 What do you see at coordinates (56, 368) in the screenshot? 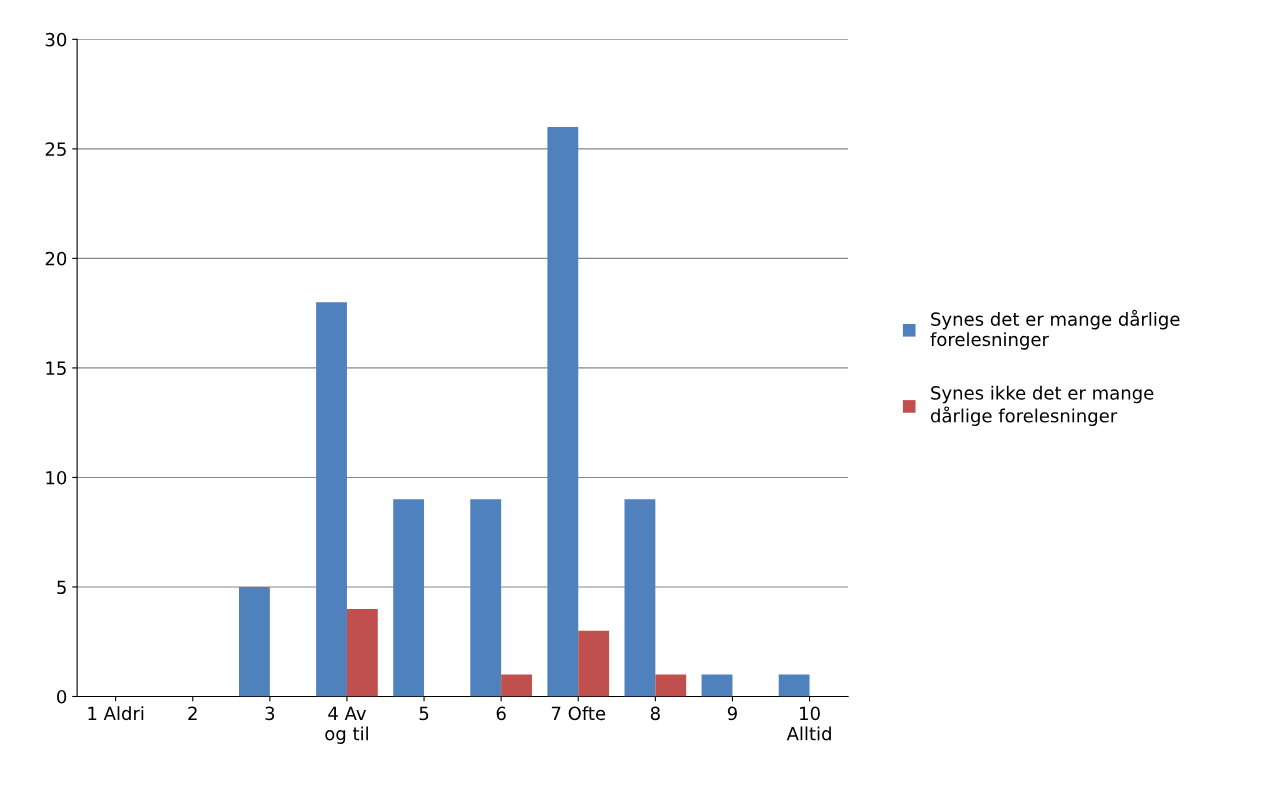
I see `y-tick-label: 15` at bounding box center [56, 368].